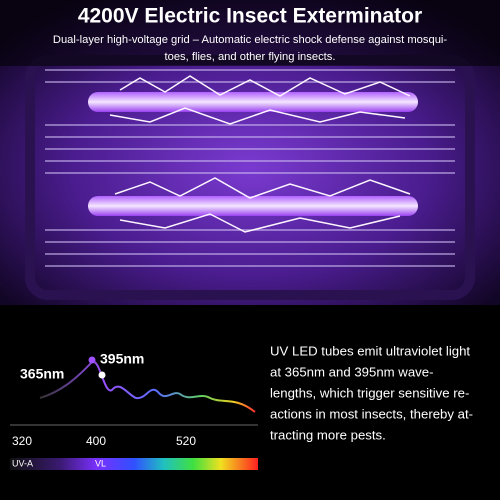  What do you see at coordinates (22, 463) in the screenshot?
I see `band-label: UV-A` at bounding box center [22, 463].